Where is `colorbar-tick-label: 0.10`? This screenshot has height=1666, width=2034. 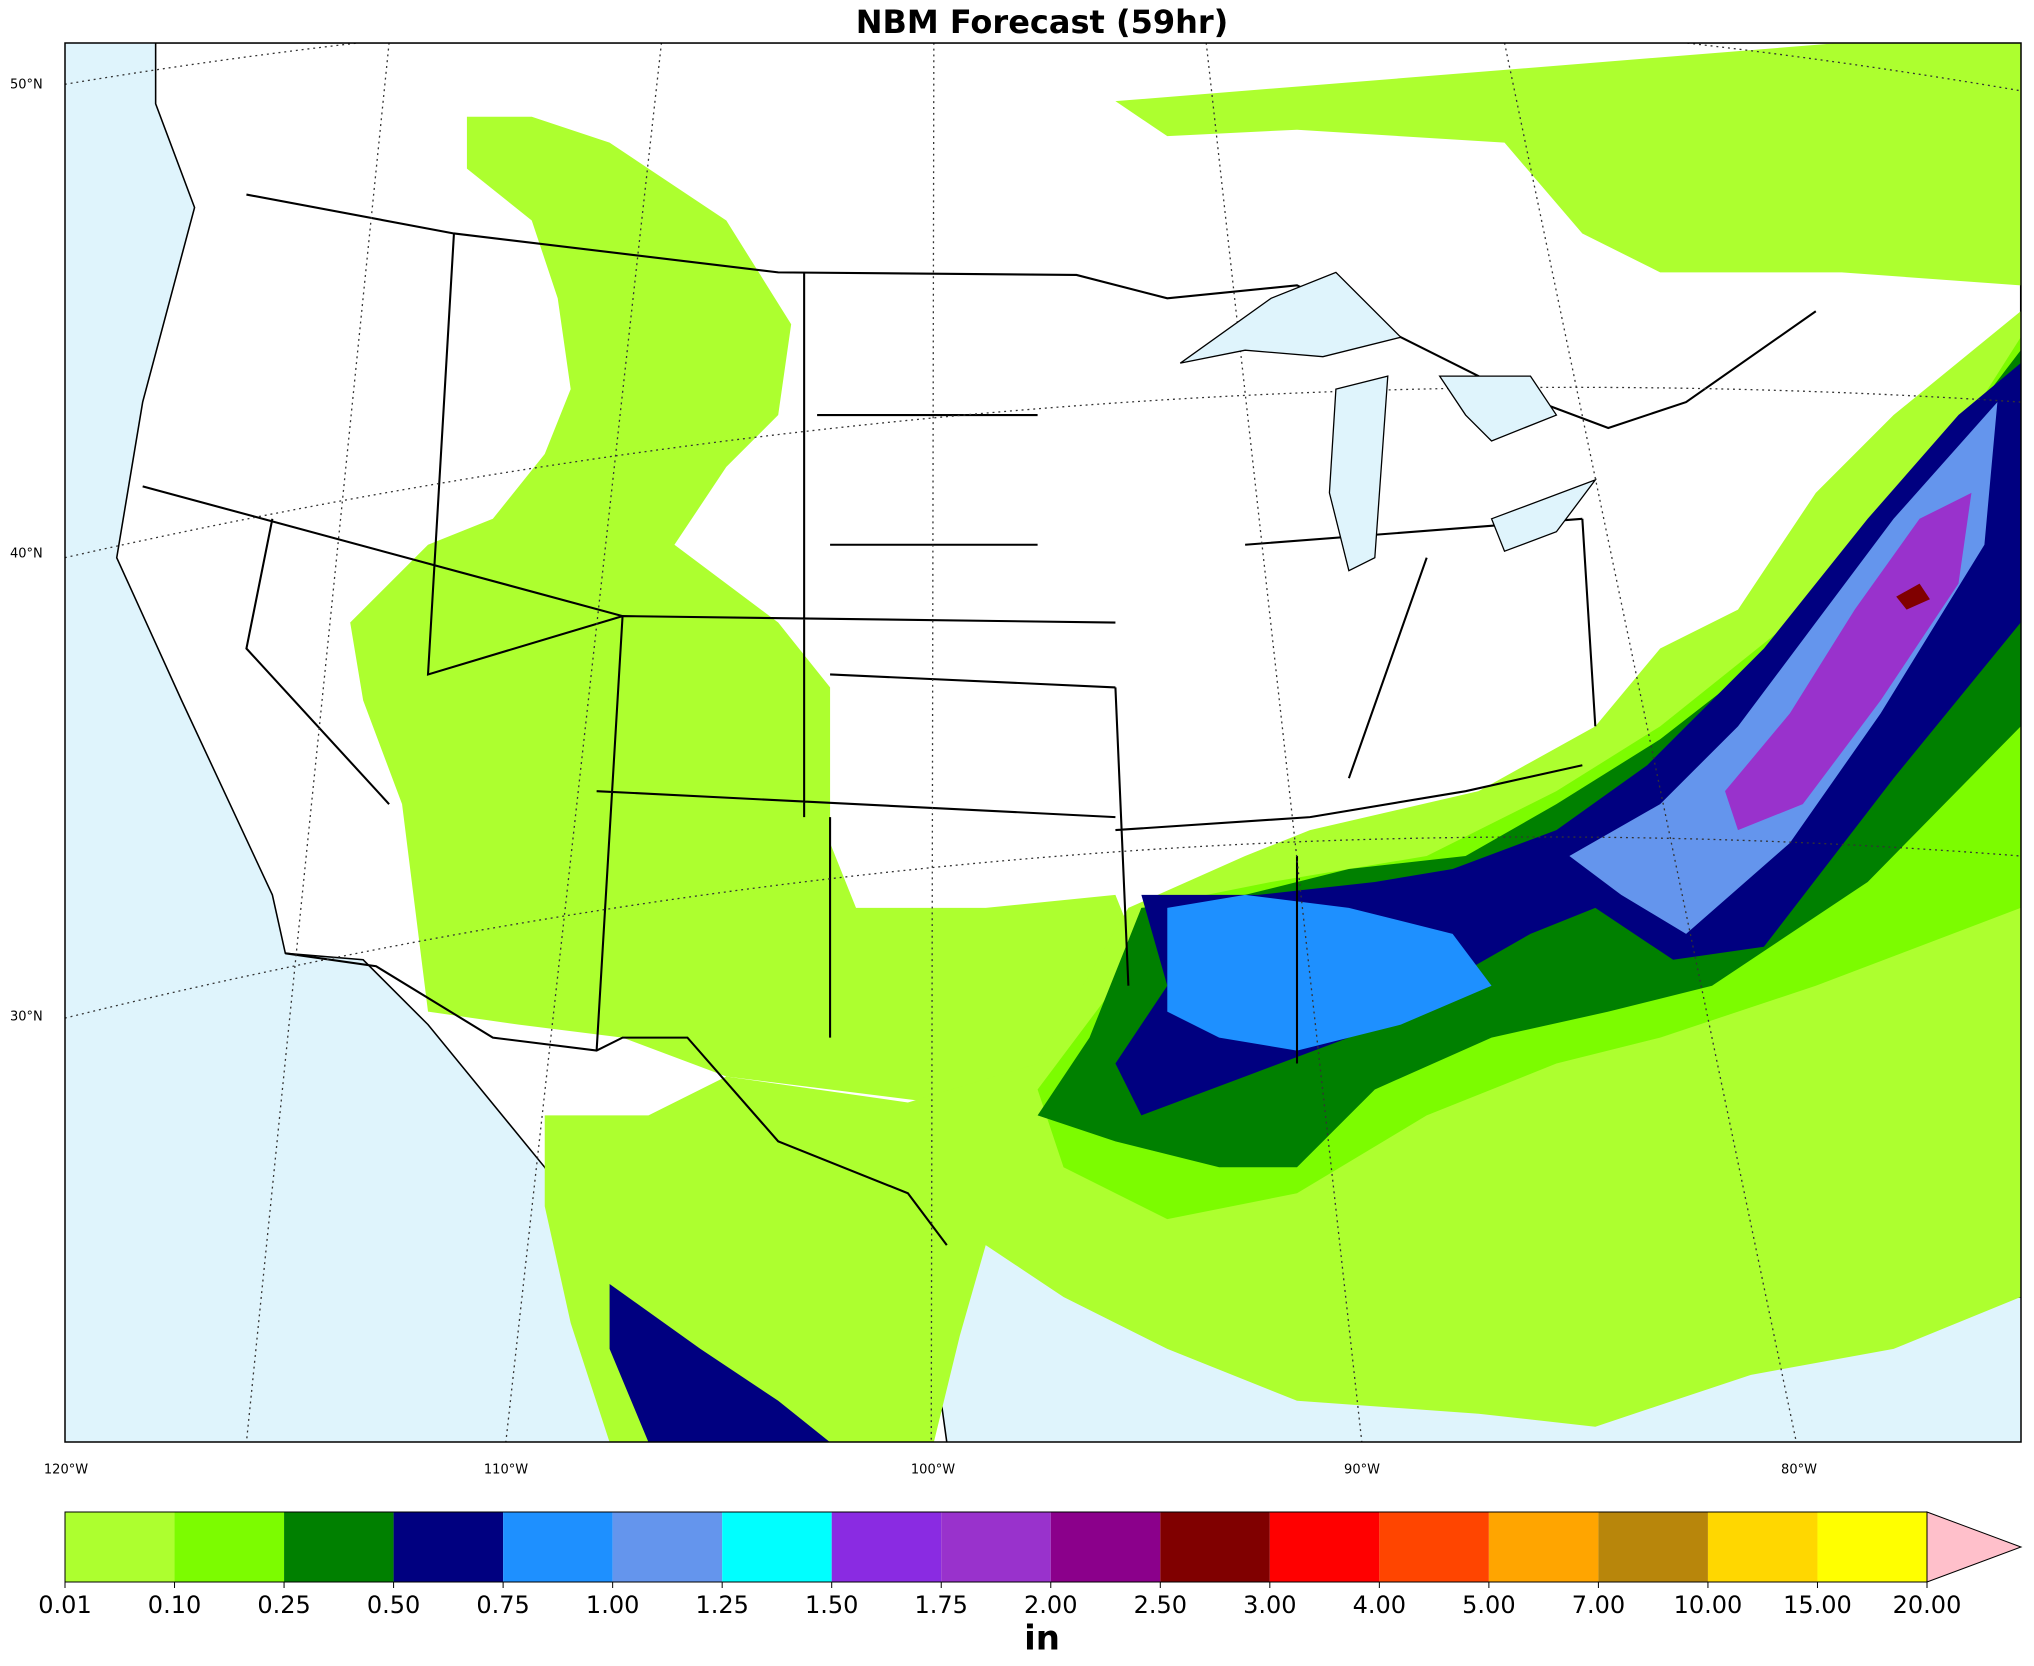 colorbar-tick-label: 0.10 is located at coordinates (174, 1605).